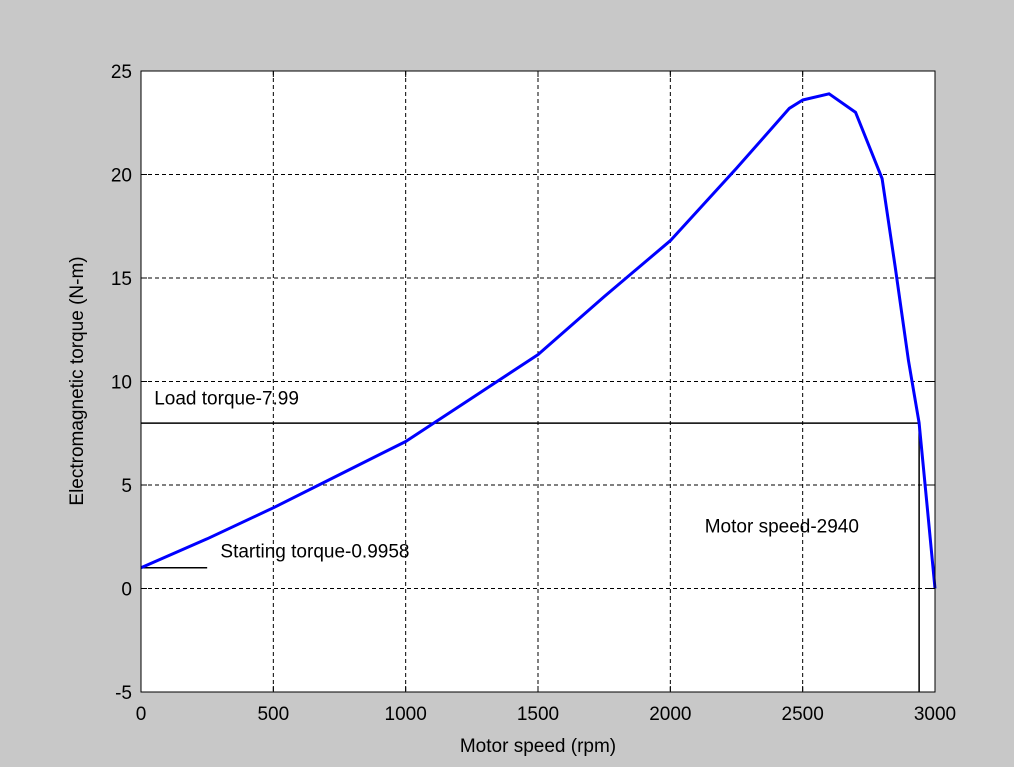  Describe the element at coordinates (538, 746) in the screenshot. I see `x-axis-label: Motor speed (rpm)` at that location.